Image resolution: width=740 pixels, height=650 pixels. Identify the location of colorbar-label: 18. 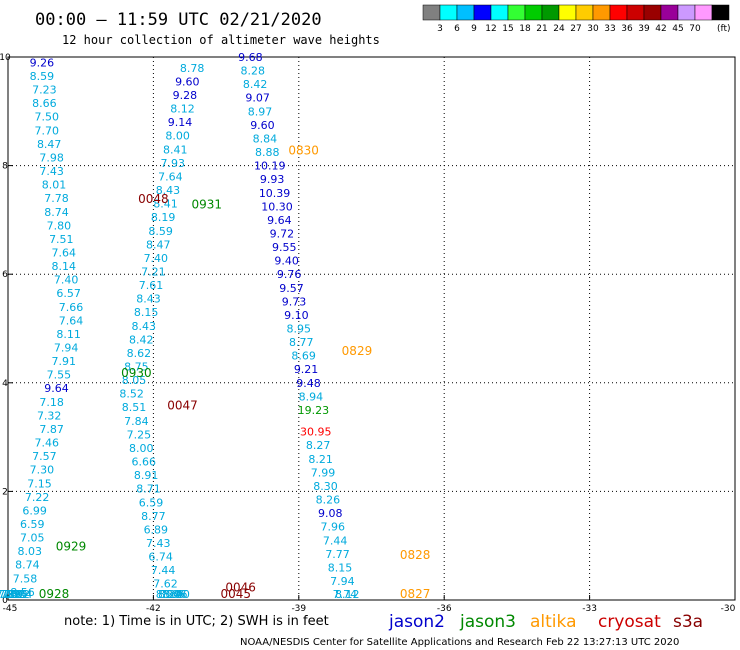
(525, 29).